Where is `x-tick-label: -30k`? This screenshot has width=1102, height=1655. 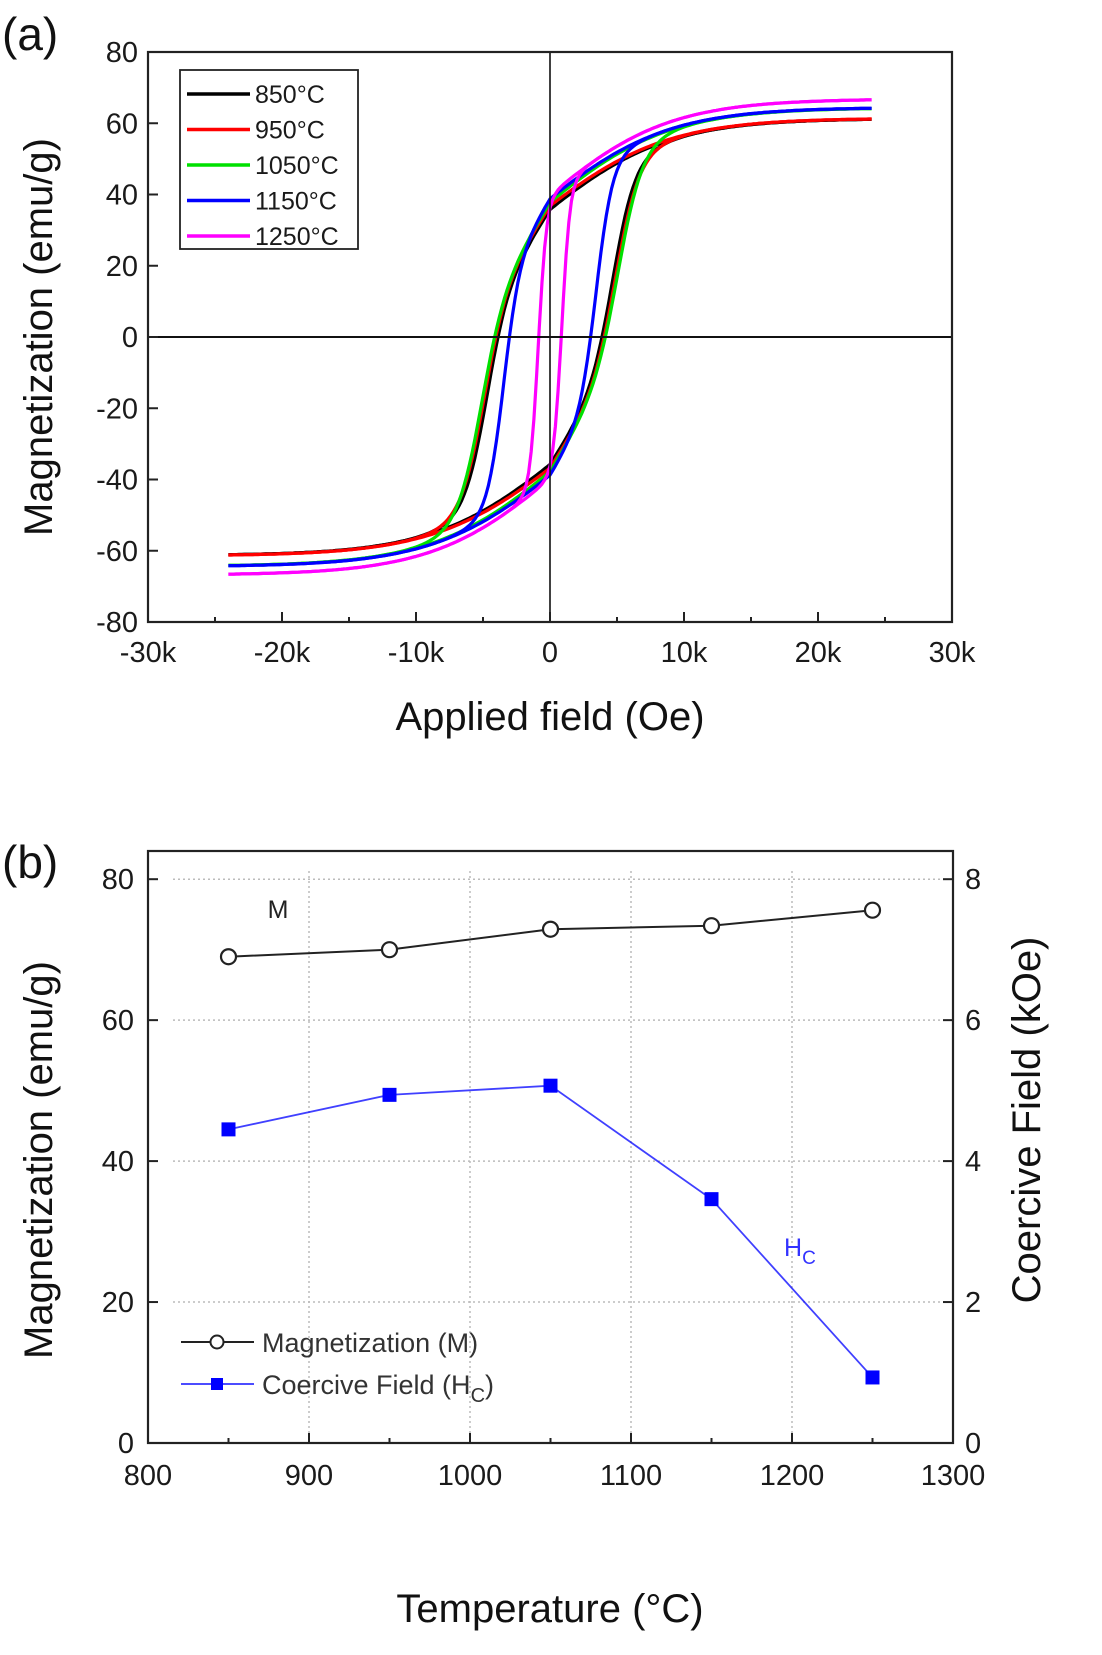 x-tick-label: -30k is located at coordinates (148, 653).